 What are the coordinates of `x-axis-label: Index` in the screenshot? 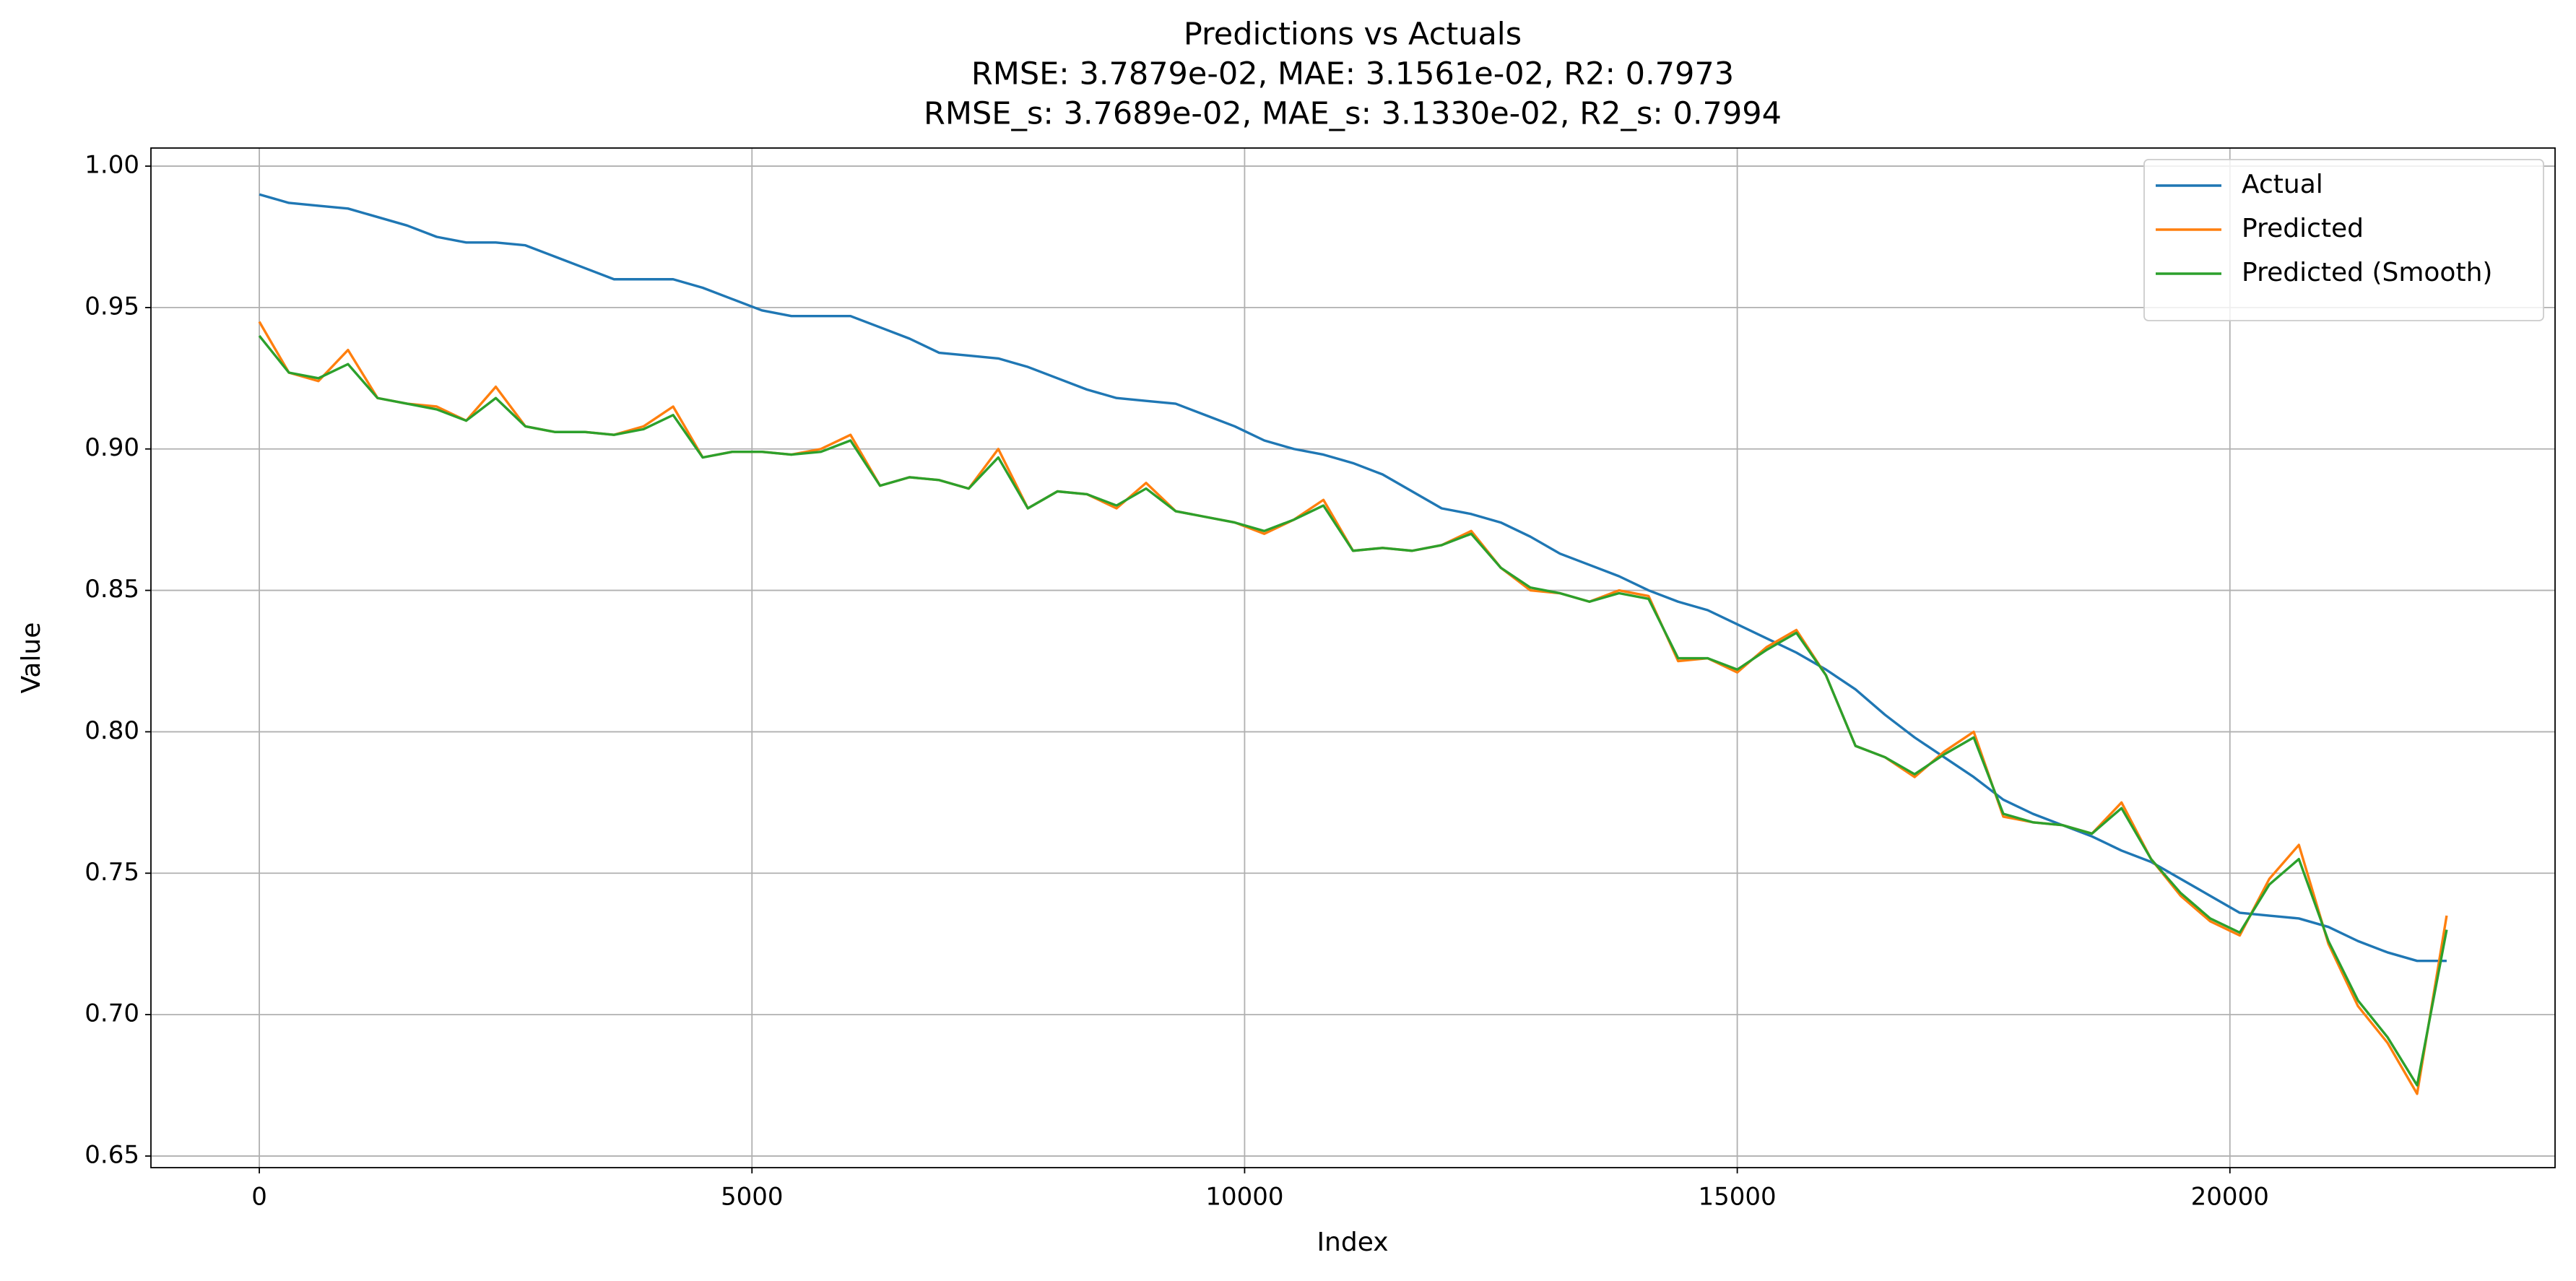 It's located at (1352, 1242).